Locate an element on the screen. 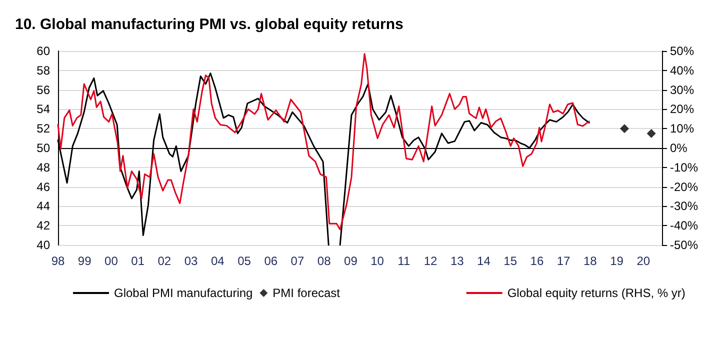 The image size is (718, 342). x-tick-label: 12 is located at coordinates (431, 261).